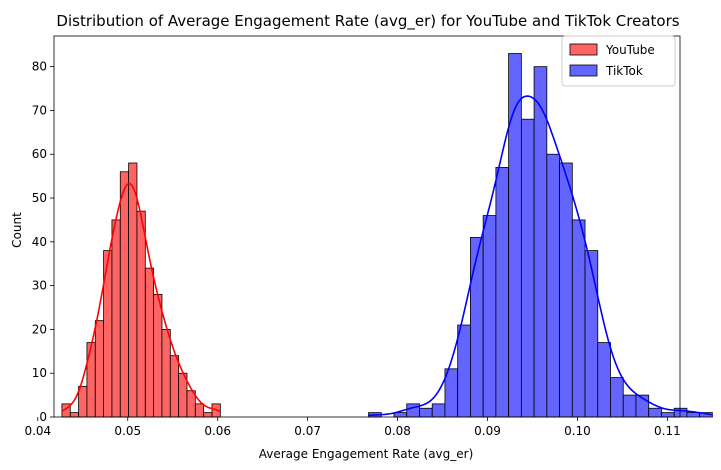 The height and width of the screenshot is (470, 721). I want to click on y-axis-label: Count, so click(17, 230).